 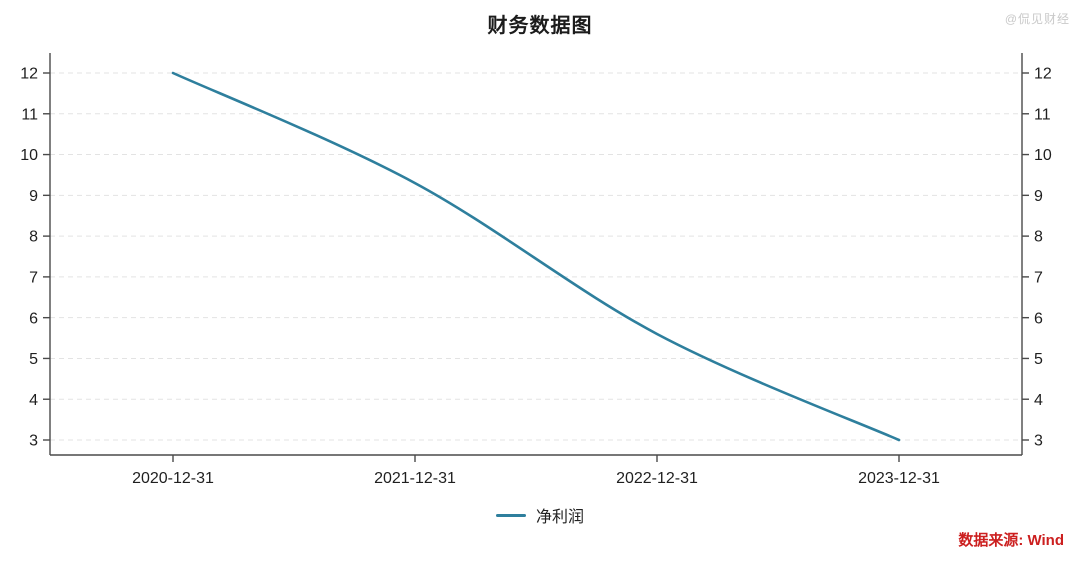 I want to click on svg-text: 2020-12-31, so click(x=173, y=478).